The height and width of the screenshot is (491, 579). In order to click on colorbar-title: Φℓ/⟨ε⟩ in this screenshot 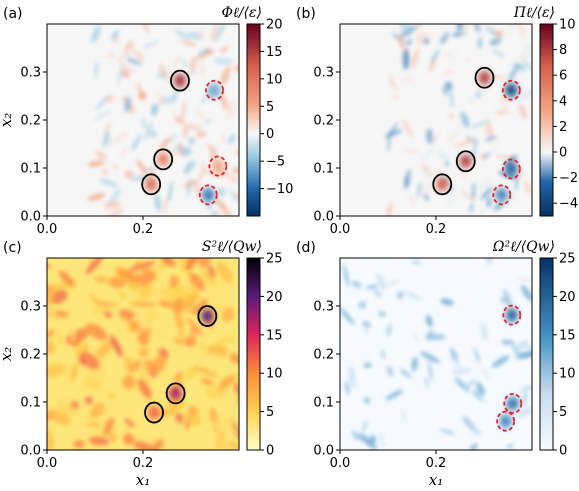, I will do `click(242, 13)`.